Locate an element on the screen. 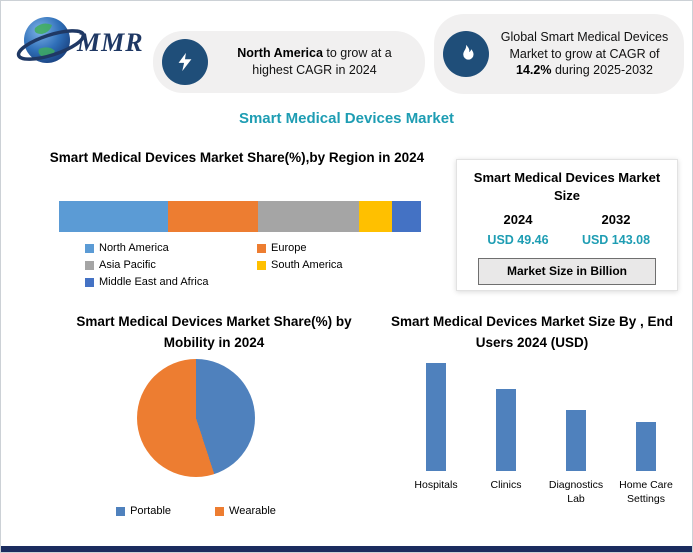 The height and width of the screenshot is (553, 693). market-size-unit-note: Market Size in Billion is located at coordinates (567, 272).